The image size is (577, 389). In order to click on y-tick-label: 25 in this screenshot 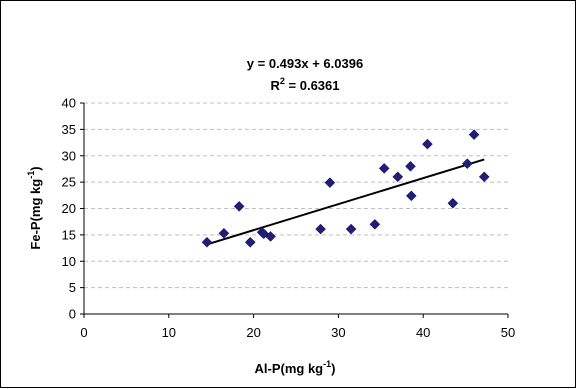, I will do `click(69, 182)`.